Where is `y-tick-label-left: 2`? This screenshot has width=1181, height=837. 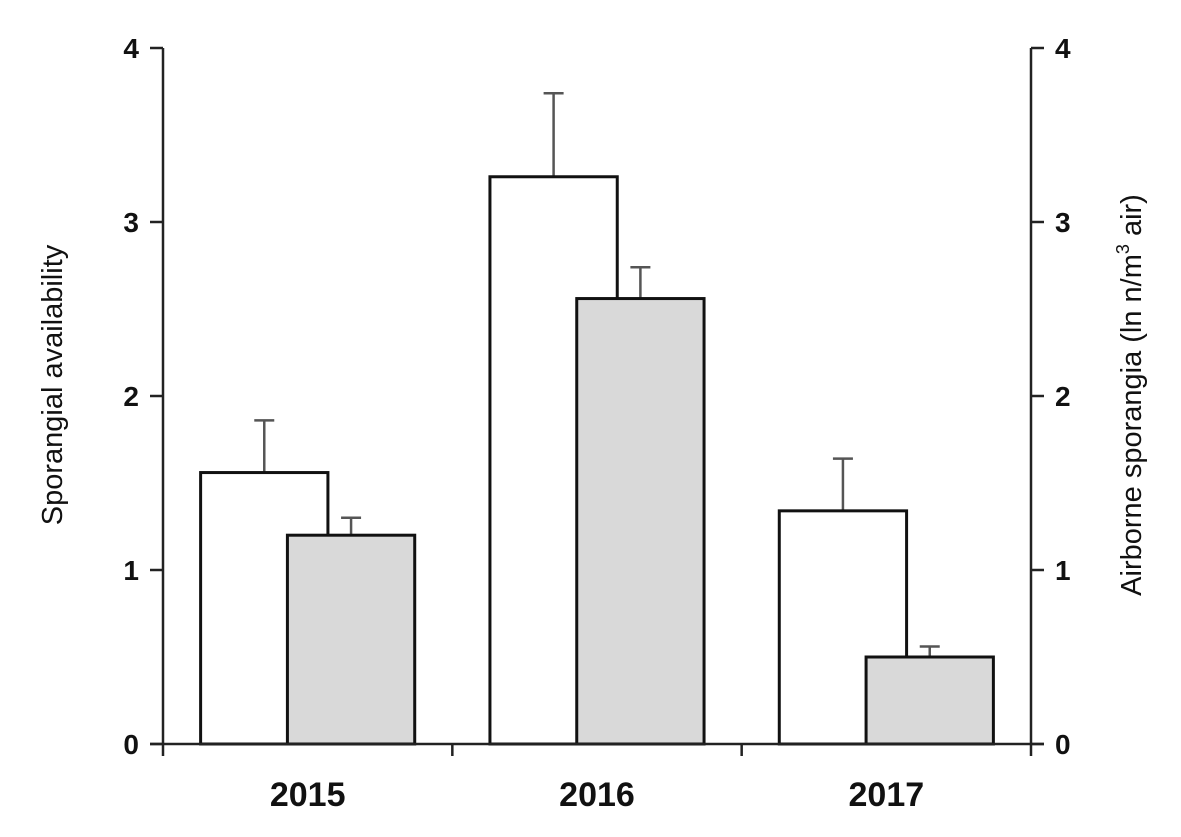 y-tick-label-left: 2 is located at coordinates (131, 396).